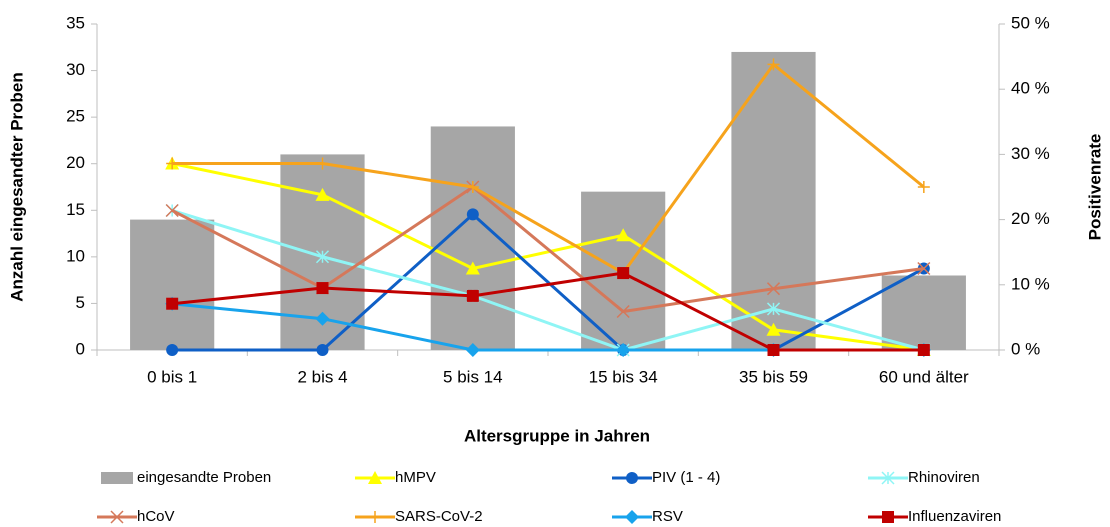  What do you see at coordinates (117, 478) in the screenshot?
I see `legend-swatch` at bounding box center [117, 478].